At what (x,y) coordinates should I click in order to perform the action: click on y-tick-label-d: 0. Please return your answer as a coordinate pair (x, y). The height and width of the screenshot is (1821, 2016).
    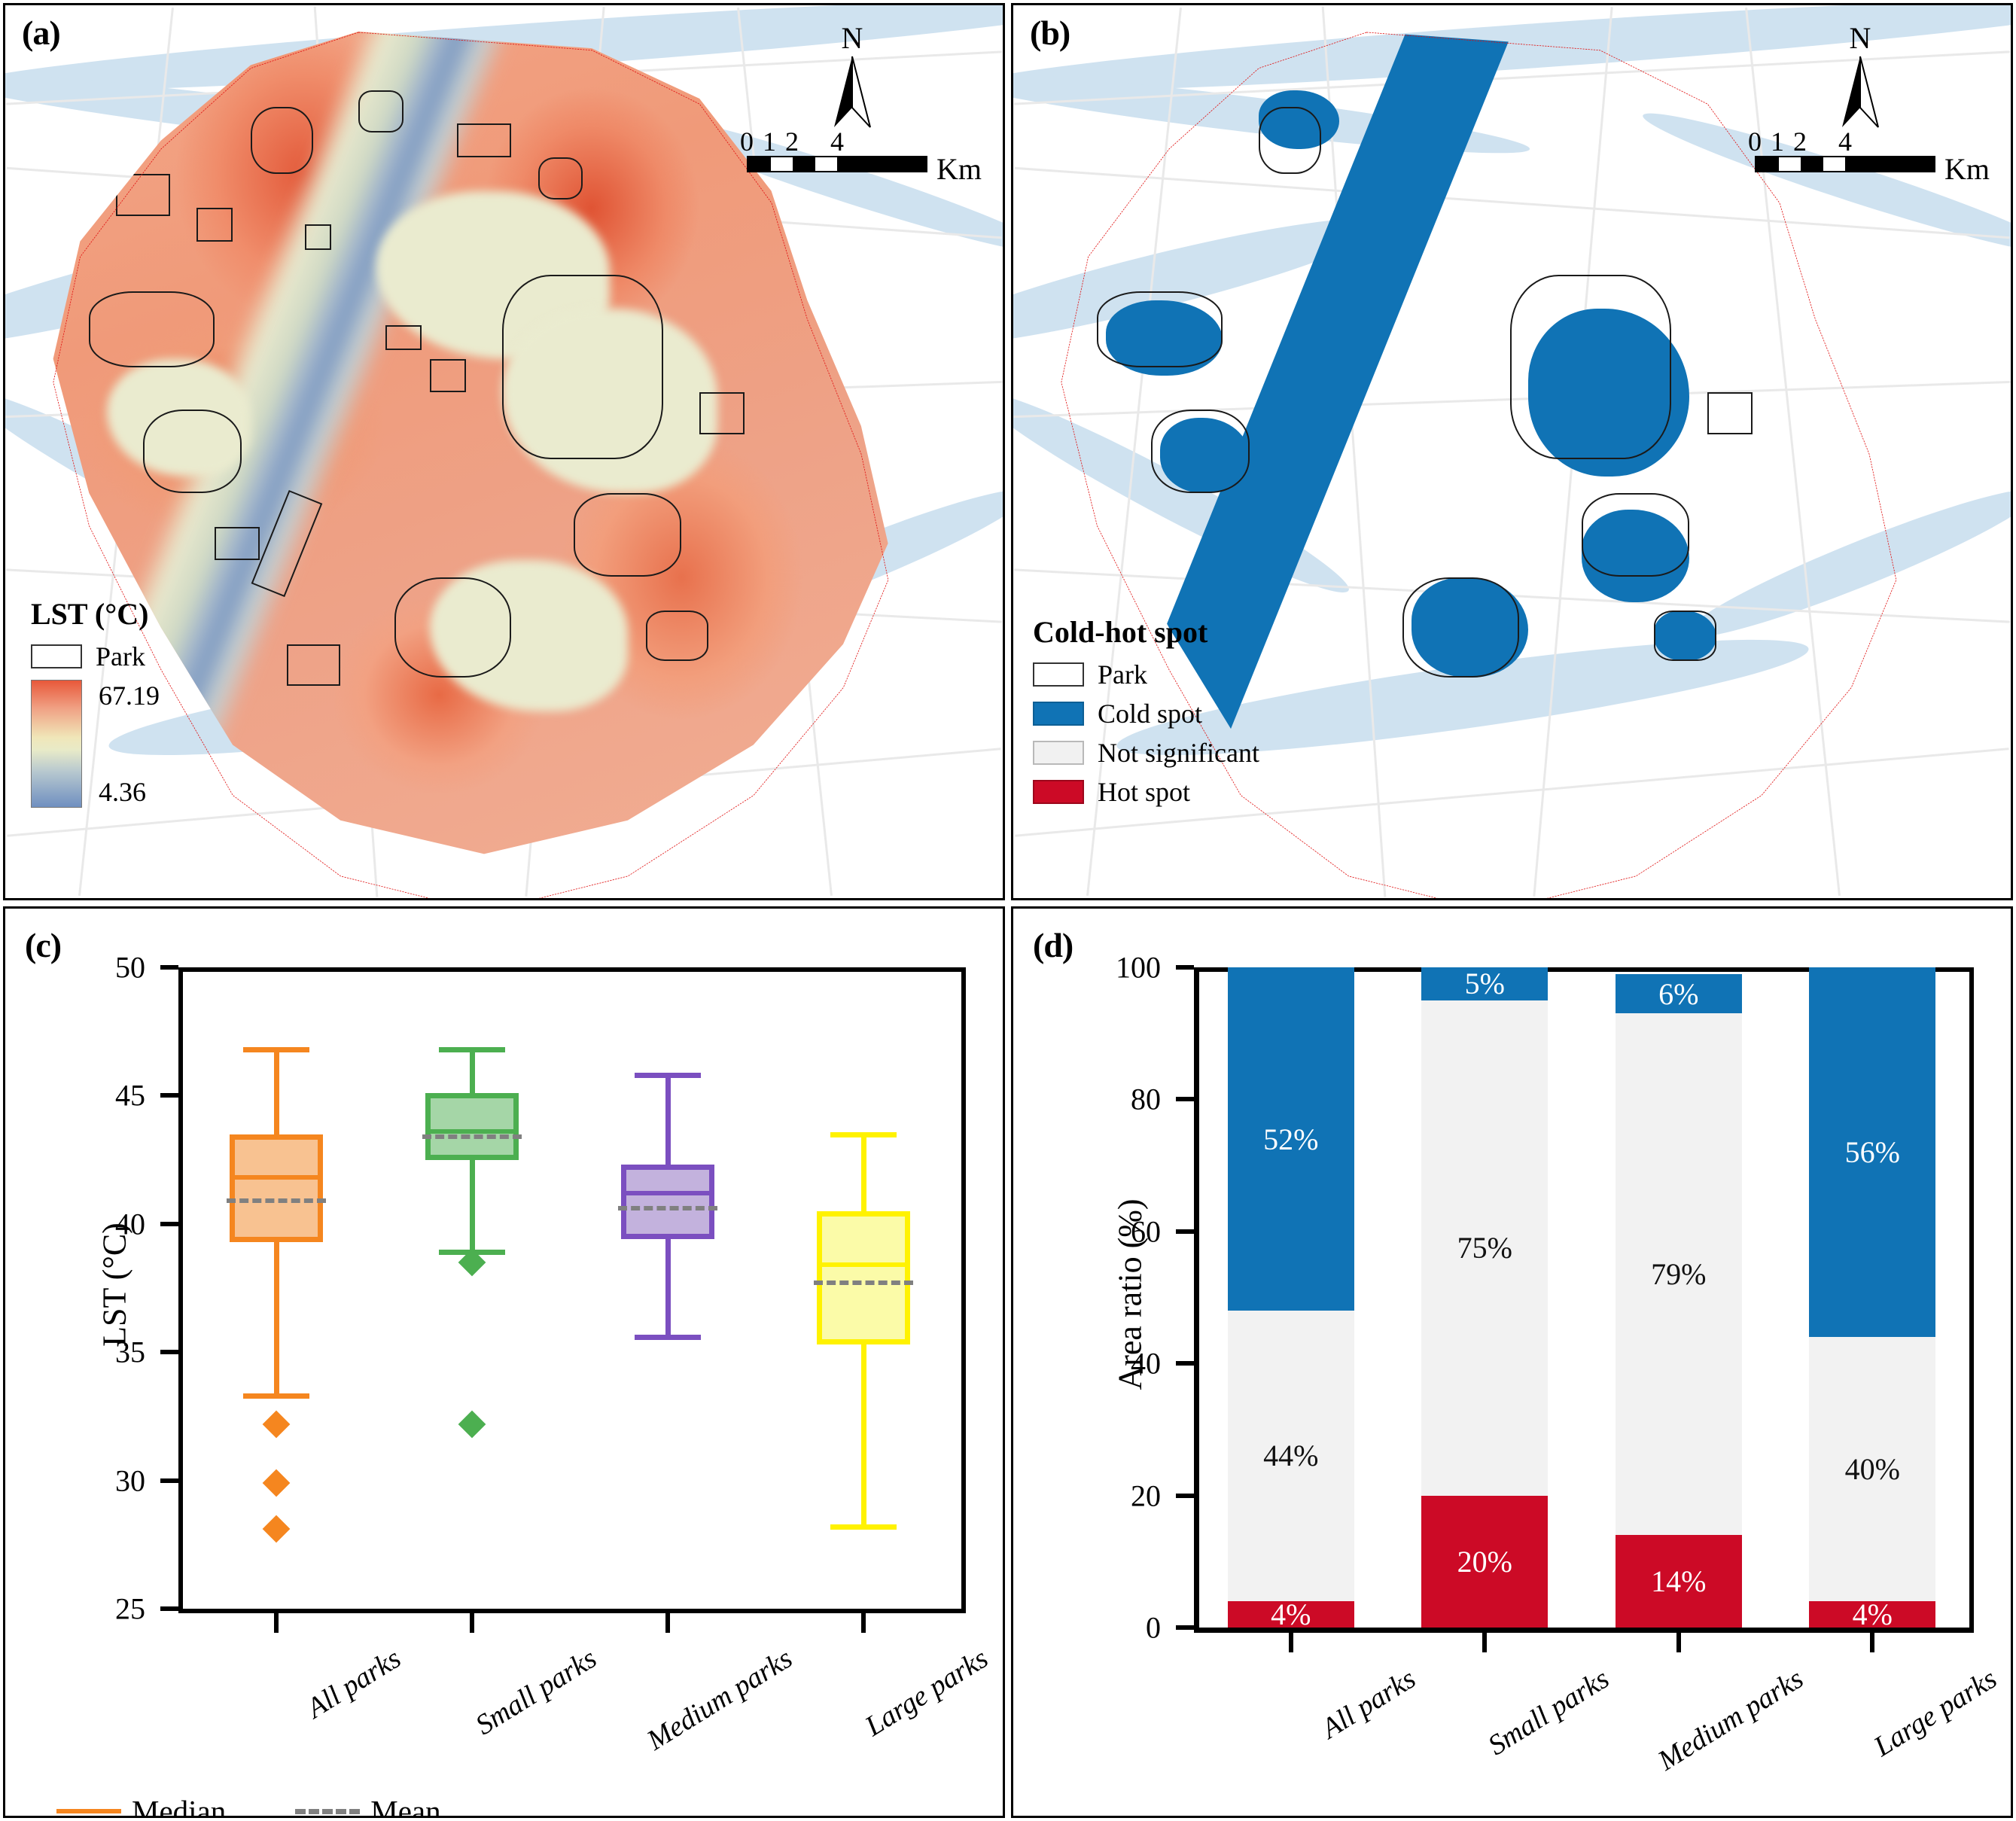
    Looking at the image, I should click on (1153, 1627).